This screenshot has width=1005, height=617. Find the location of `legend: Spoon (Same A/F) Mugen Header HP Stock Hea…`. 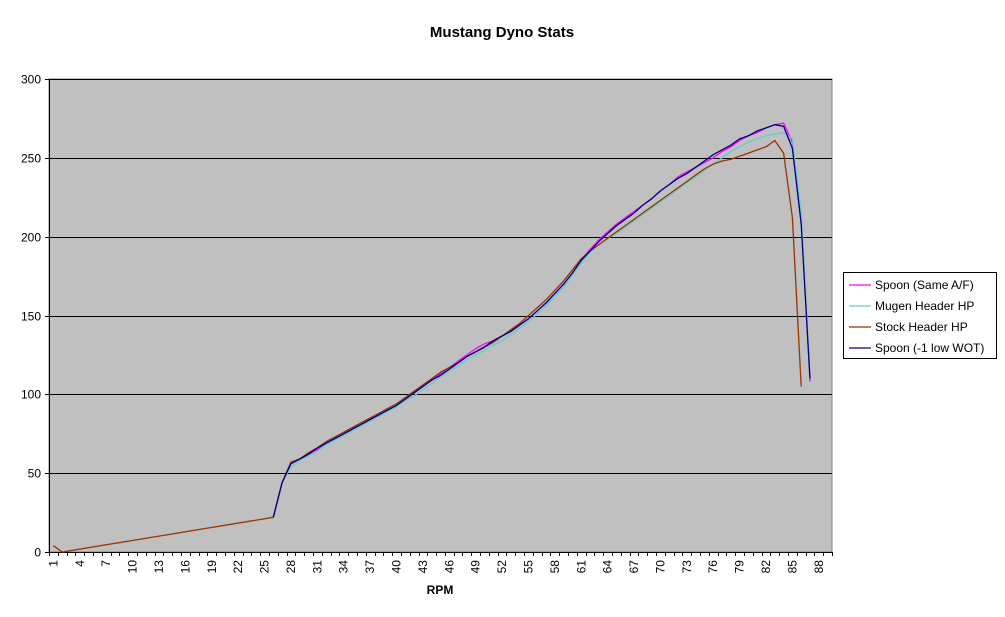

legend: Spoon (Same A/F) Mugen Header HP Stock Hea… is located at coordinates (920, 315).